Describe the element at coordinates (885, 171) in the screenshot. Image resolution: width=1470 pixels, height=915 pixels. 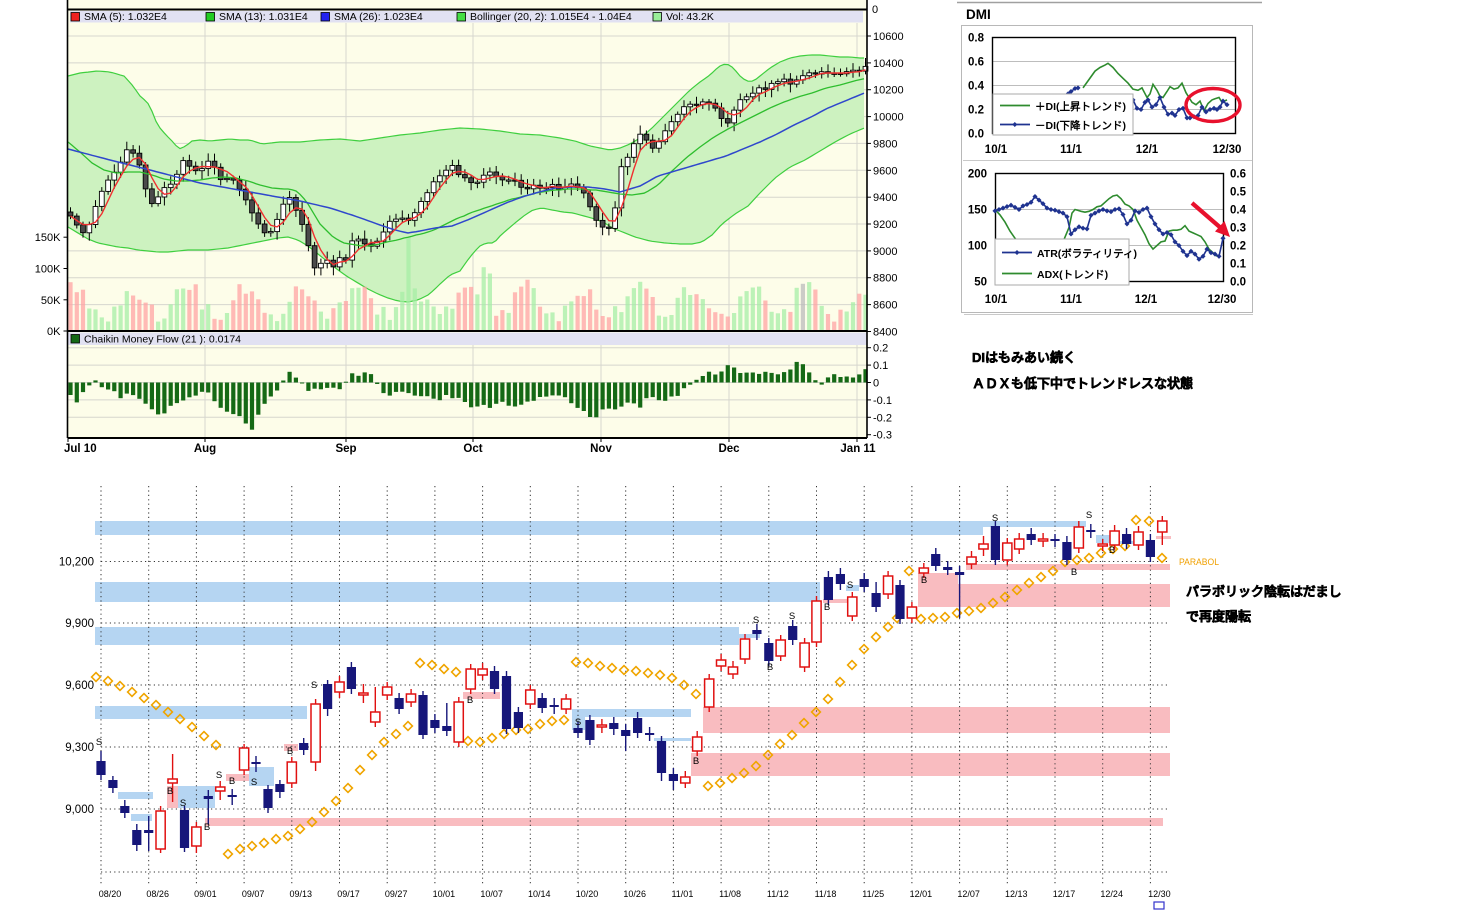
I see `svg-text: 9600` at that location.